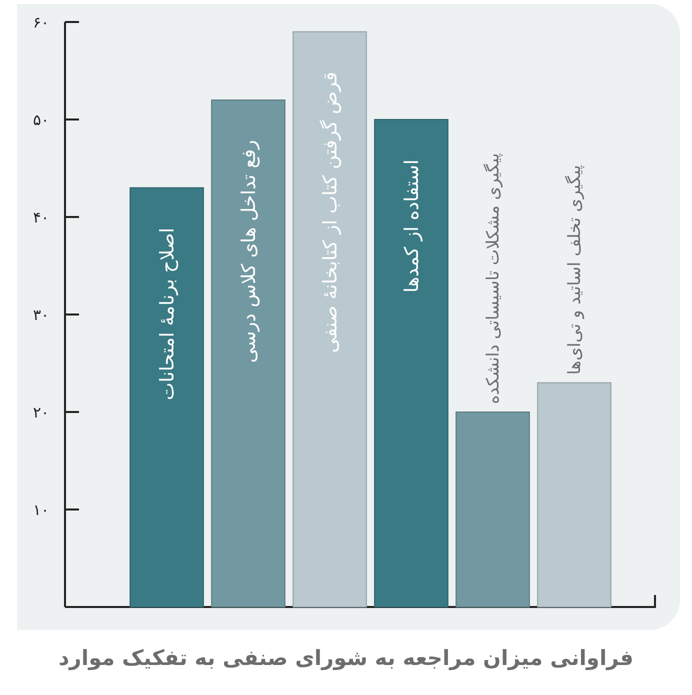 The height and width of the screenshot is (695, 692). What do you see at coordinates (41, 315) in the screenshot?
I see `y-tick-label: ۳۰` at bounding box center [41, 315].